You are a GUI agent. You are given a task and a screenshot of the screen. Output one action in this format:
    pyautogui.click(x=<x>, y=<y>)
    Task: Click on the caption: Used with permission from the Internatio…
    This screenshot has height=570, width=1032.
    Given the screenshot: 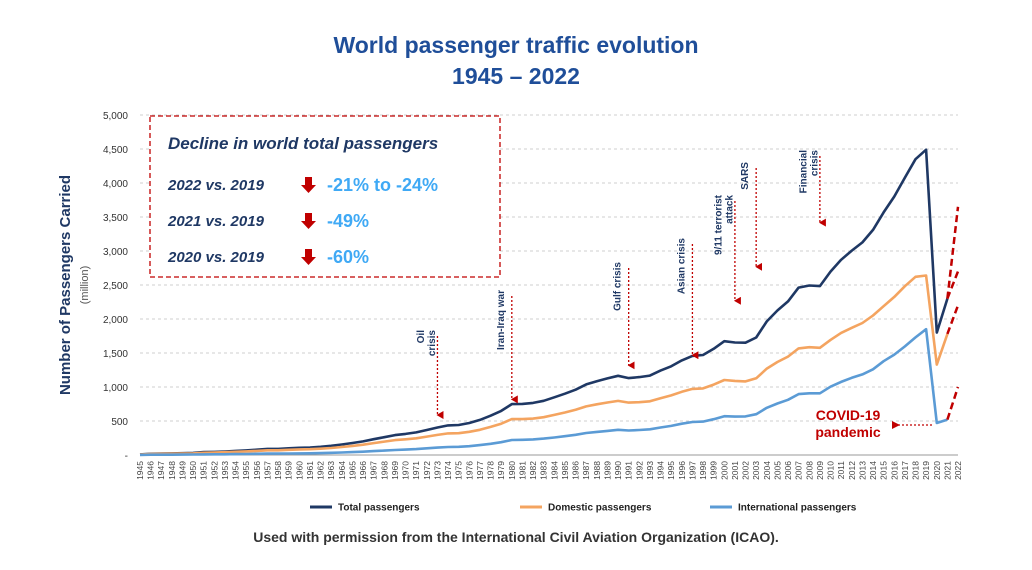 What is the action you would take?
    pyautogui.click(x=516, y=537)
    